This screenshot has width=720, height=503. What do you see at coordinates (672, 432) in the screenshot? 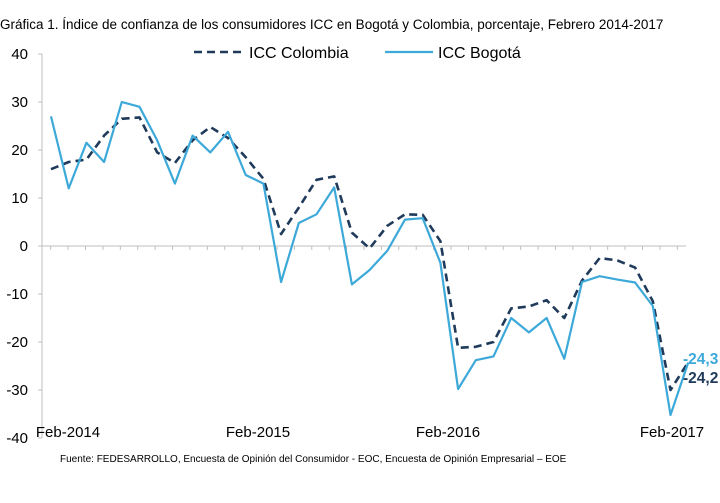
I see `x-tick-label: Feb-2017` at bounding box center [672, 432].